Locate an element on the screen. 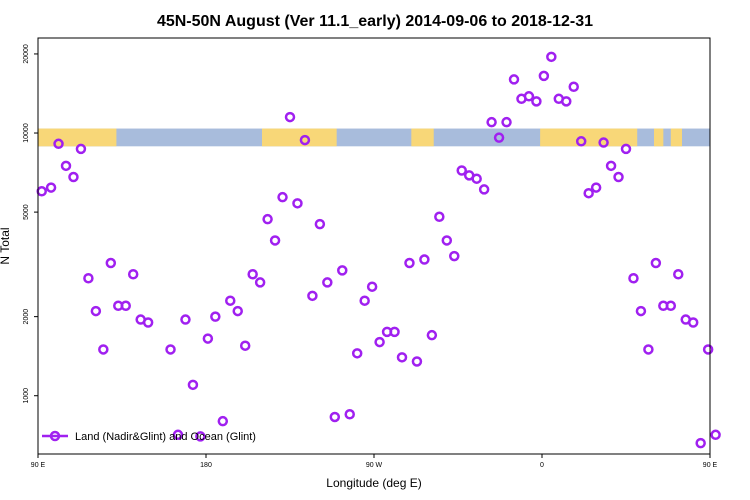 The image size is (750, 500). y-axis-label: N Total is located at coordinates (6, 245).